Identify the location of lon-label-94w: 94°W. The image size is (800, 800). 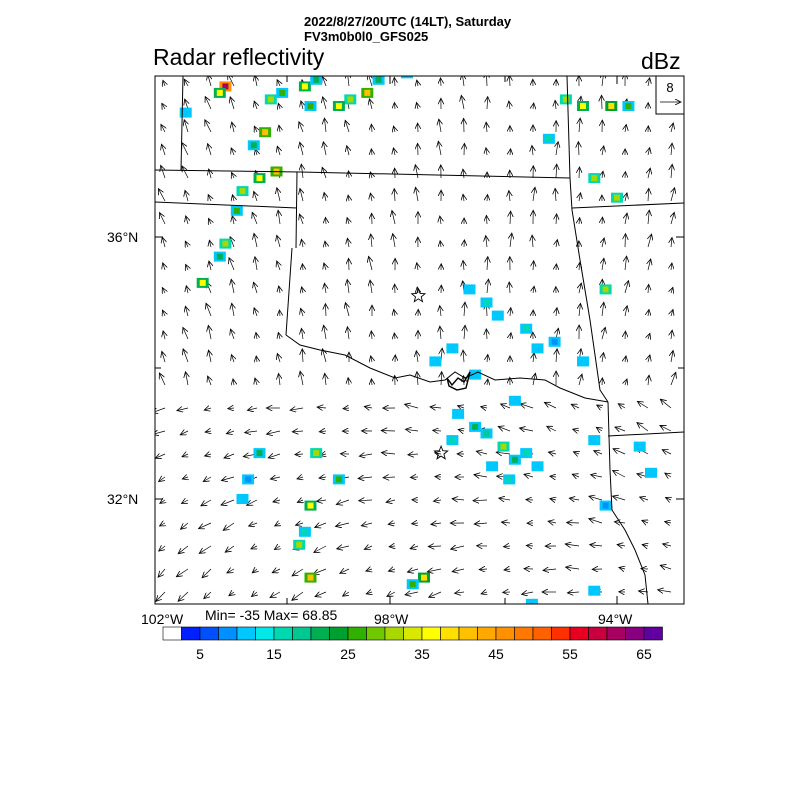
(615, 619).